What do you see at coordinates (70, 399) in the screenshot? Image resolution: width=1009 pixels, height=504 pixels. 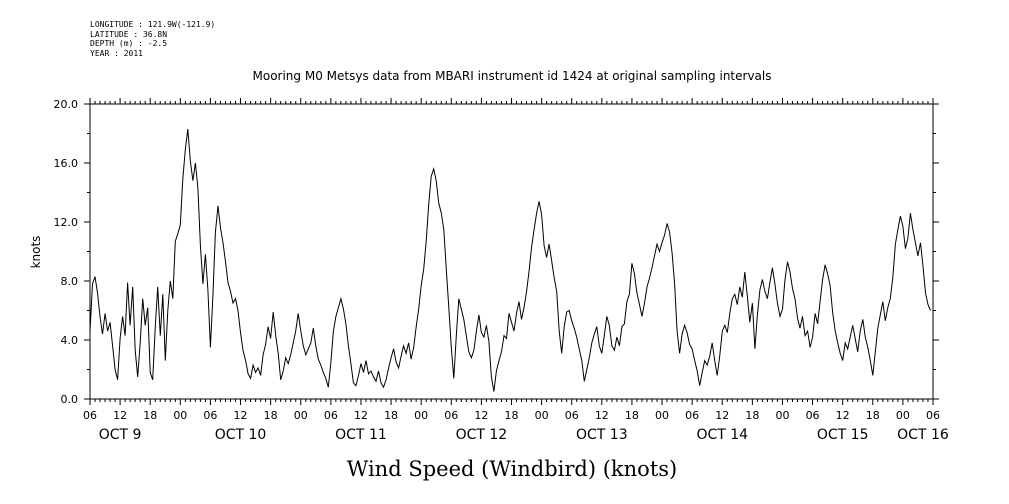 I see `y-tick-label: 0.0` at bounding box center [70, 399].